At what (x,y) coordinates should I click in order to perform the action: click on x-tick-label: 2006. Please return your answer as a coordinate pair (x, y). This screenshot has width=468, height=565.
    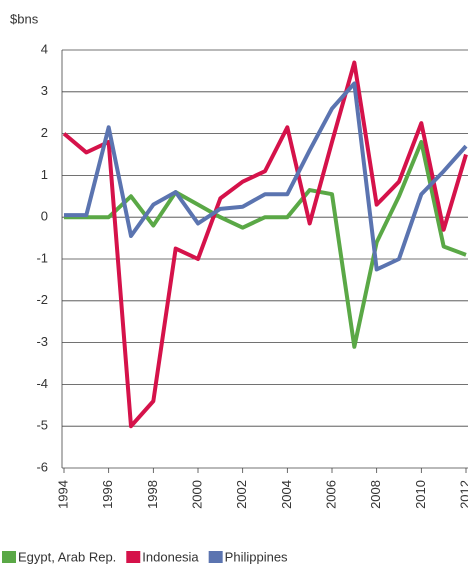
    Looking at the image, I should click on (330, 494).